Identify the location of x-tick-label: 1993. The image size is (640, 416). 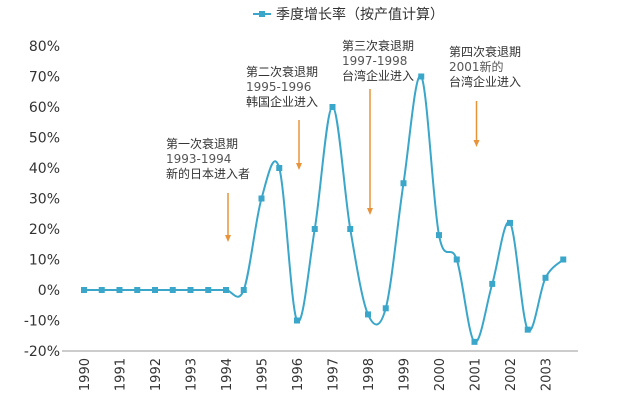
(192, 374).